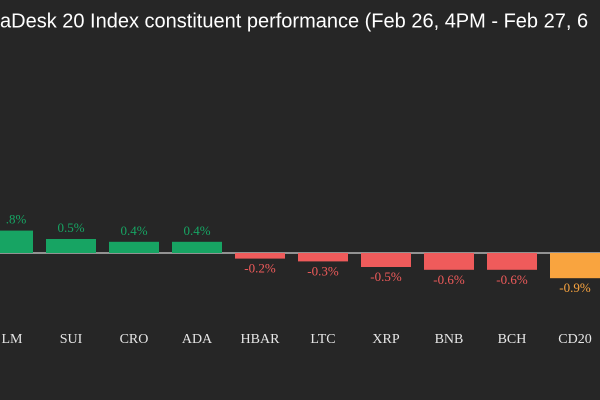 This screenshot has width=600, height=400. Describe the element at coordinates (70, 227) in the screenshot. I see `value-label: 0.5%` at that location.